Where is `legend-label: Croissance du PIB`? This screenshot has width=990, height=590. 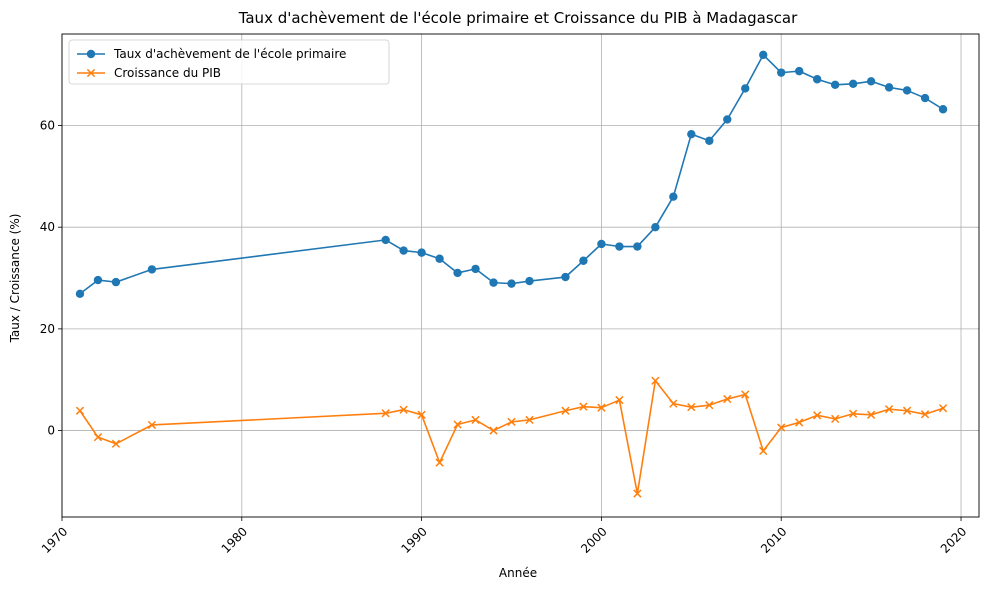
legend-label: Croissance du PIB is located at coordinates (167, 73).